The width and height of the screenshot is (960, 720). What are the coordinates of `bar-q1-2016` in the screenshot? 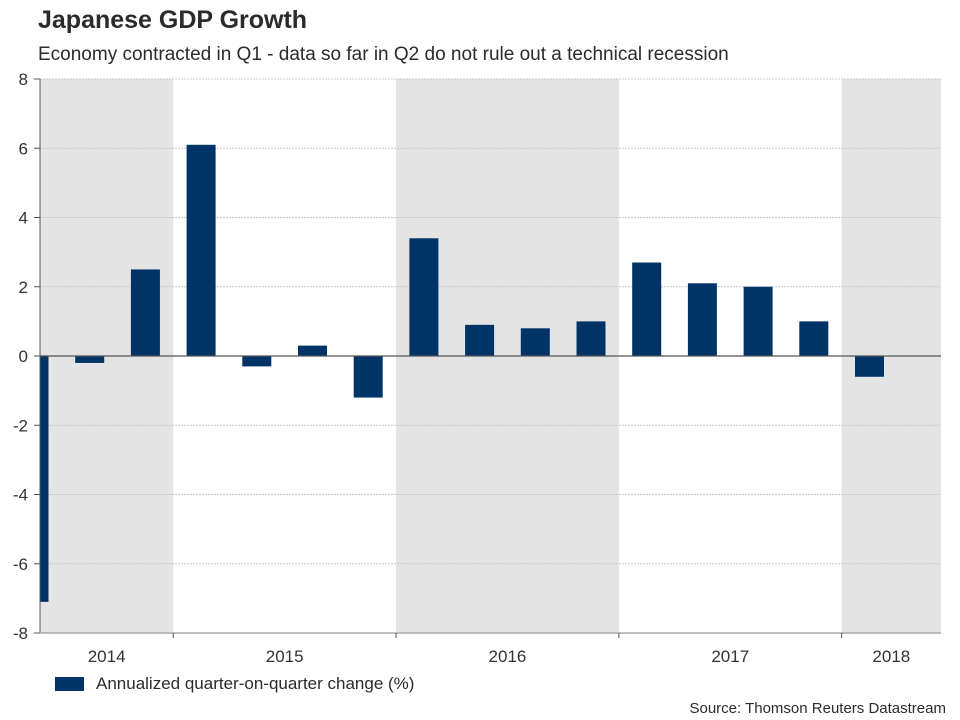 It's located at (424, 297).